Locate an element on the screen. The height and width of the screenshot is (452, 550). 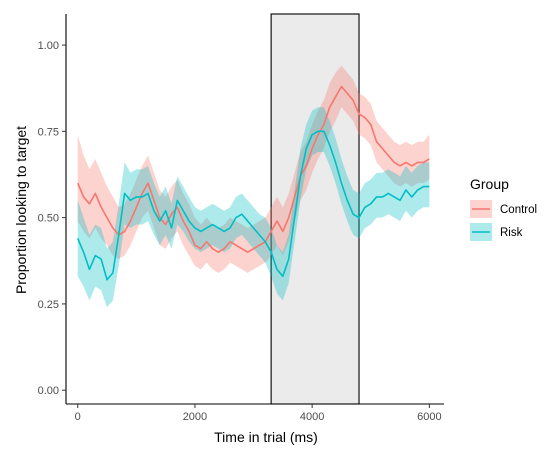
y-tick-label: 0.00 is located at coordinates (48, 391).